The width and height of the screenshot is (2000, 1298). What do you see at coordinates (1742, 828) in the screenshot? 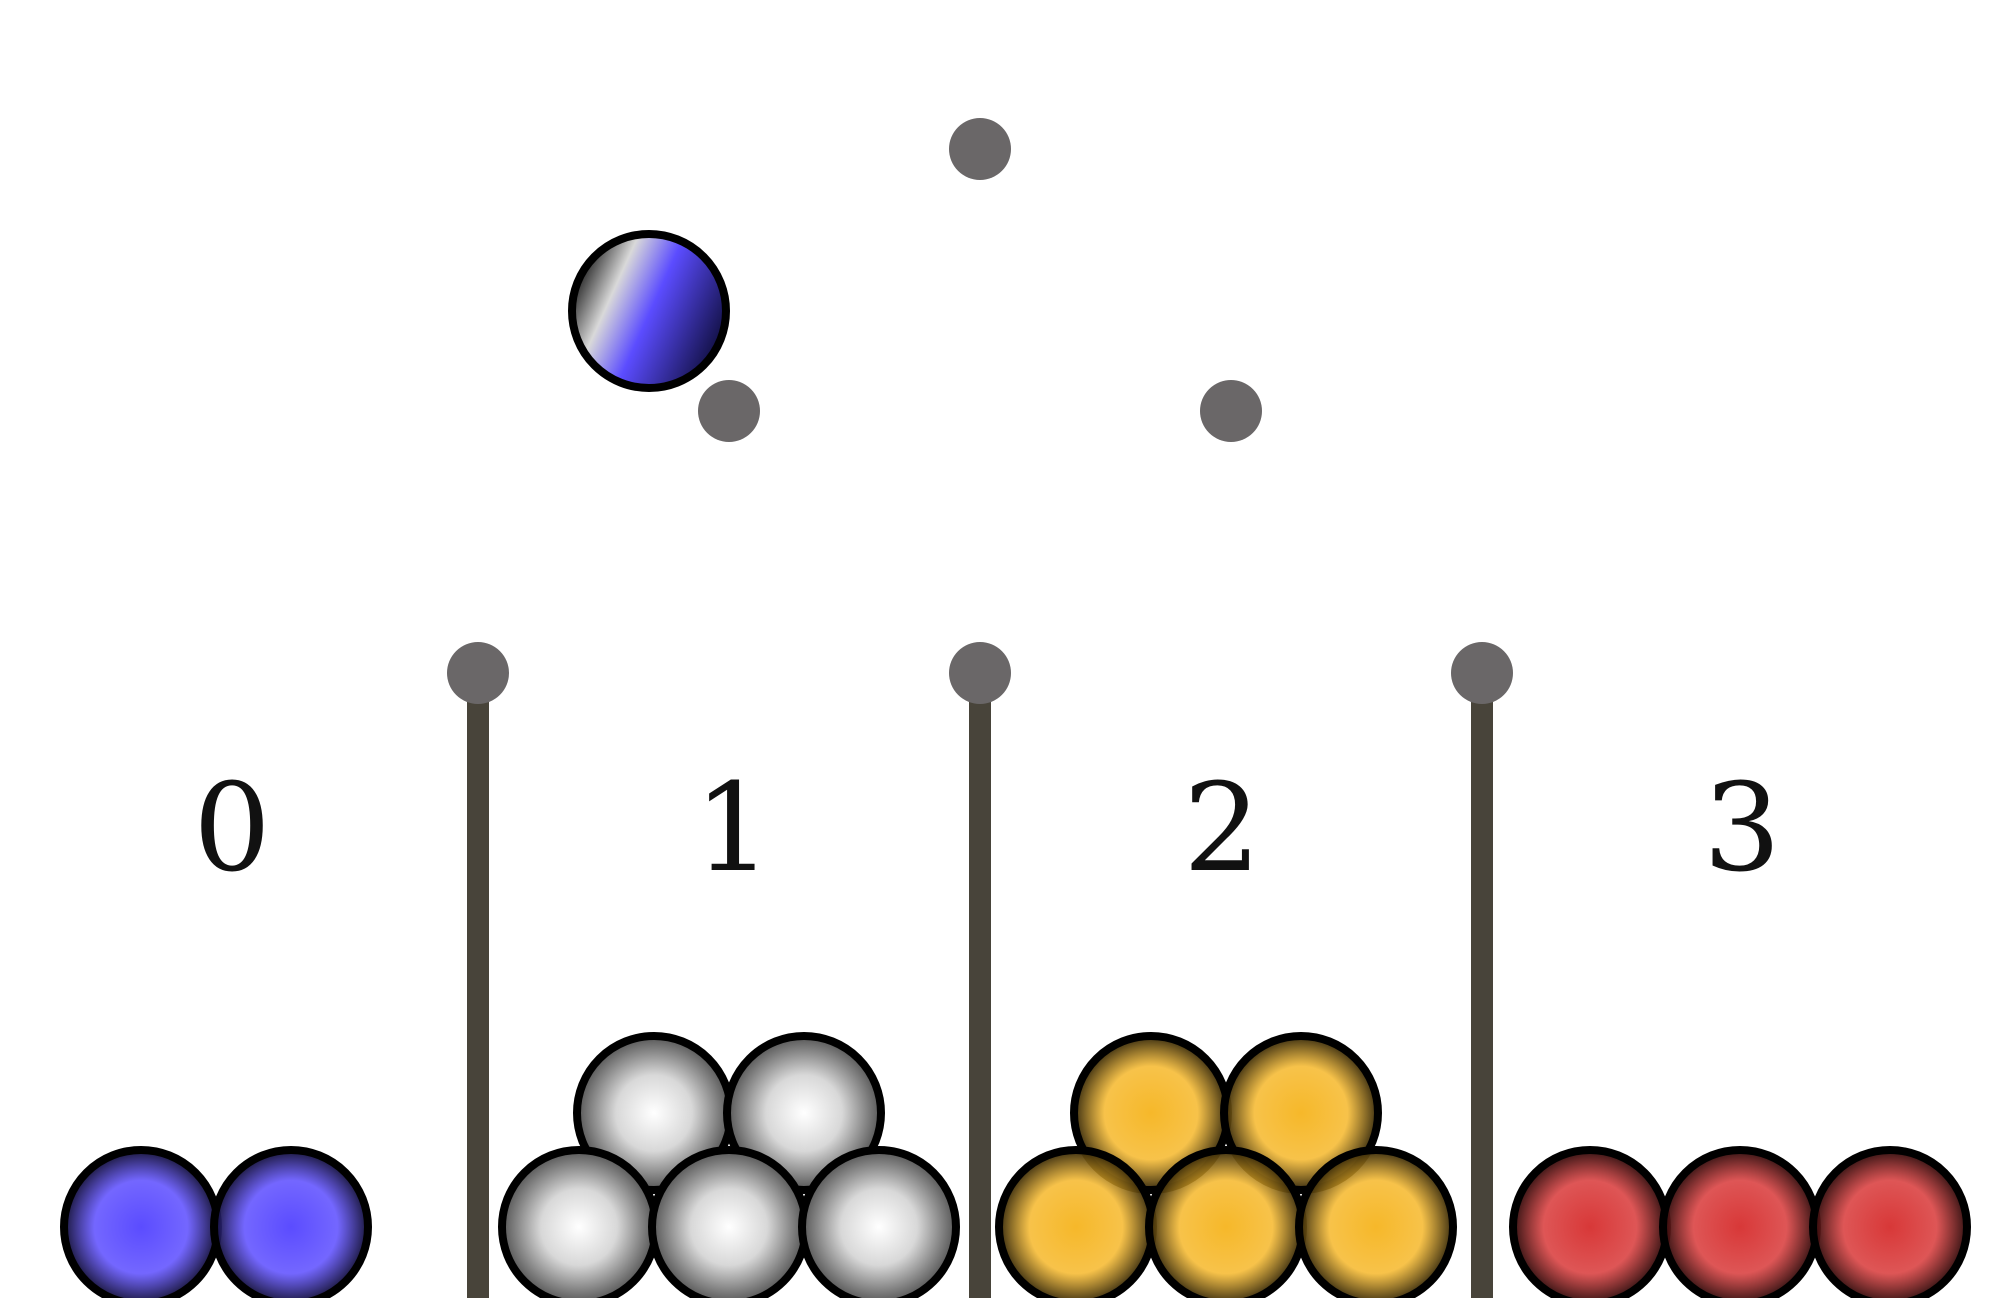
I see `bin-label-3: 3` at bounding box center [1742, 828].